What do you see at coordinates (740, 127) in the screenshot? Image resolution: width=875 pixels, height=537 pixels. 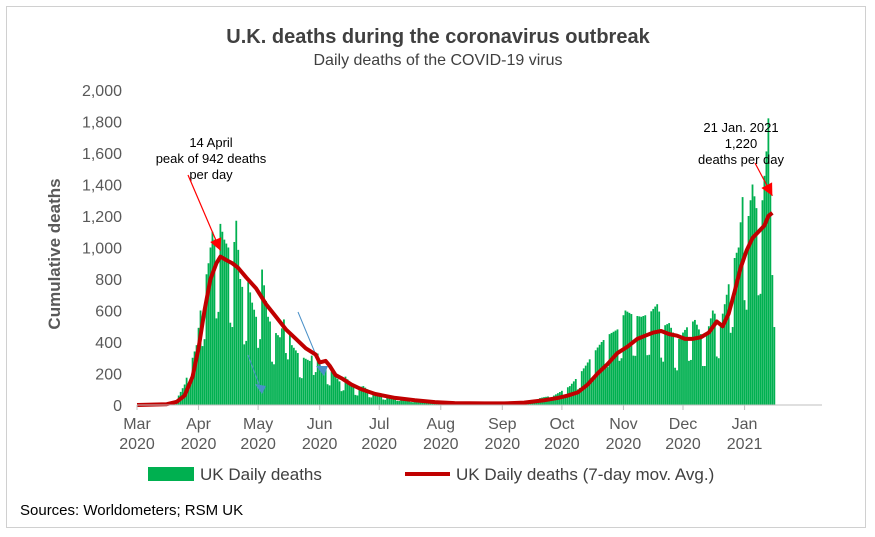 I see `annotation-text: 21 Jan. 2021` at bounding box center [740, 127].